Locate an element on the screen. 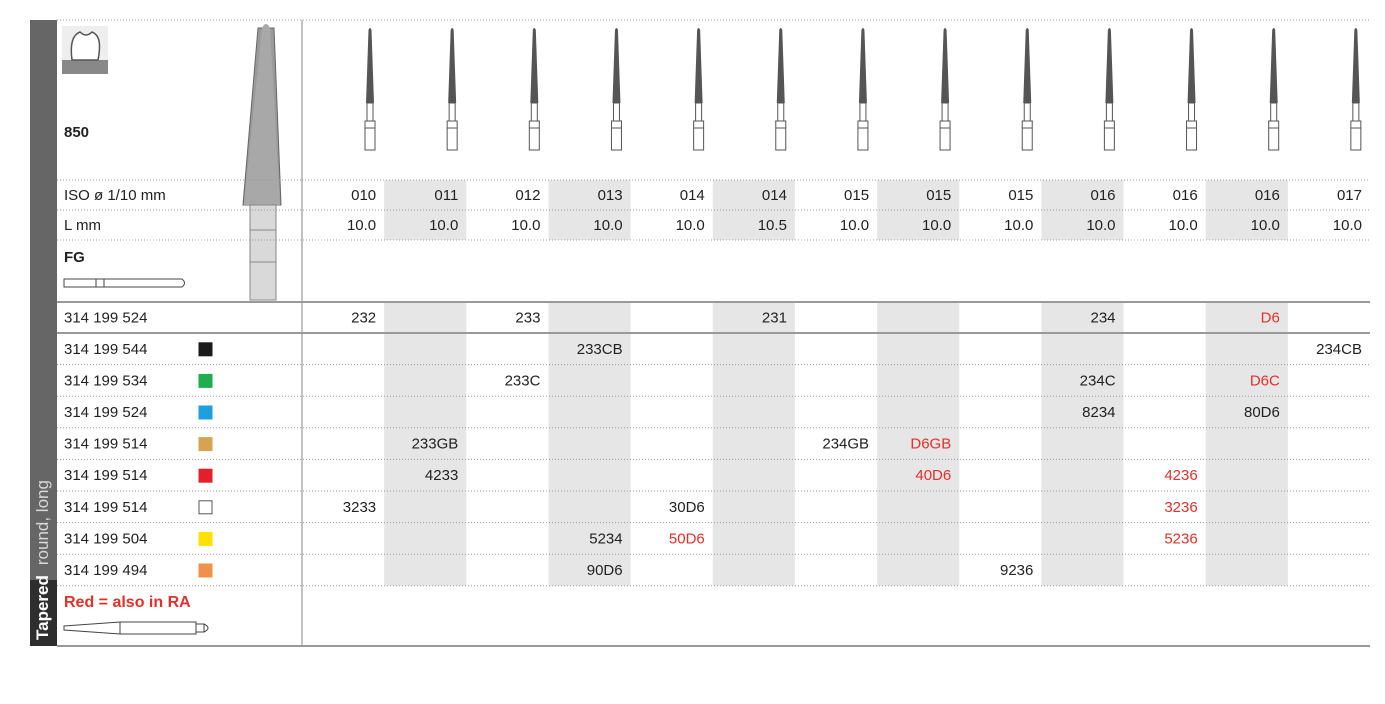  ra-icon is located at coordinates (136, 628).